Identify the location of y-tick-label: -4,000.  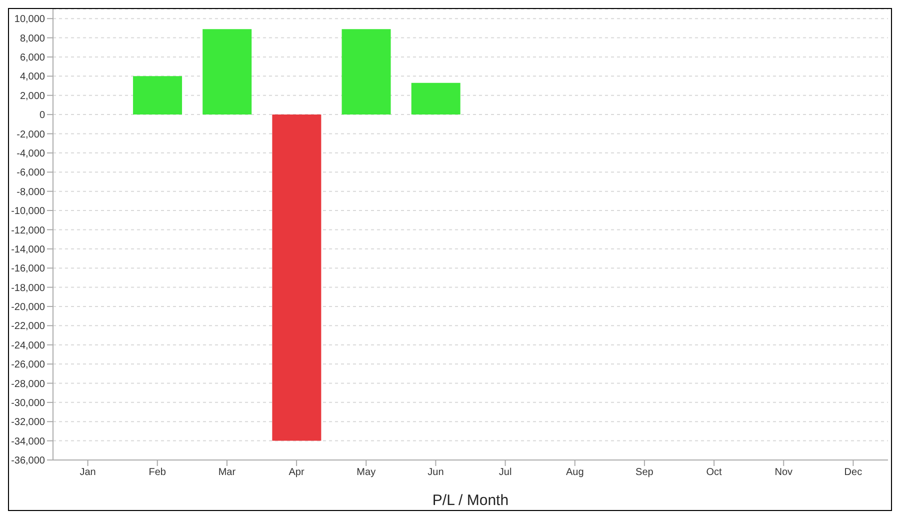
(31, 154).